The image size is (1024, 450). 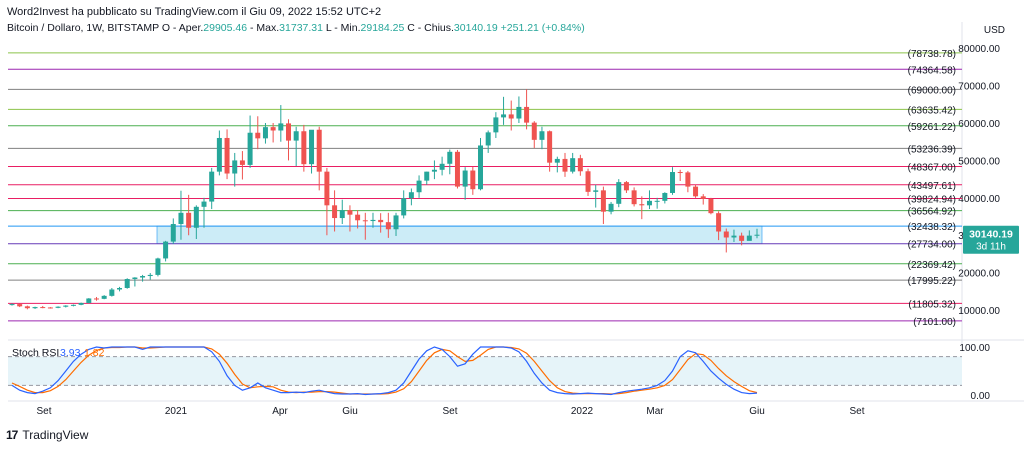 I want to click on x-tick-label: 2022, so click(x=582, y=411).